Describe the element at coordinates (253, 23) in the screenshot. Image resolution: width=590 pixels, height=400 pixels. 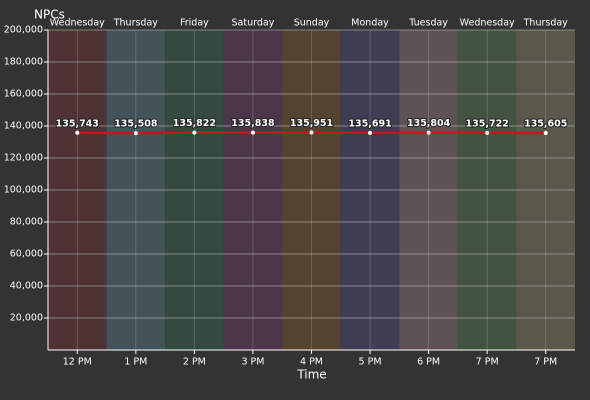
I see `day-label: Saturday` at that location.